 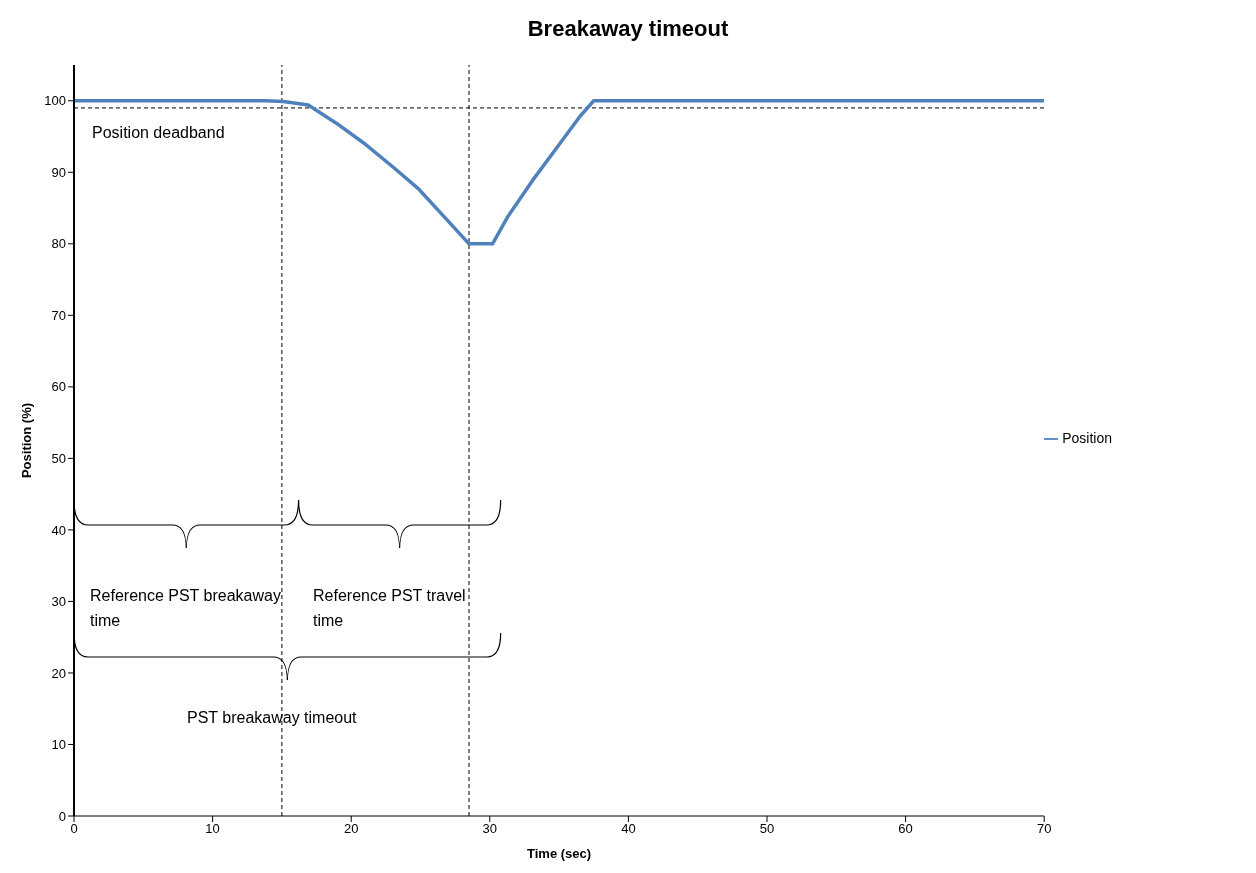 I want to click on x-tick-label: 60, so click(x=905, y=829).